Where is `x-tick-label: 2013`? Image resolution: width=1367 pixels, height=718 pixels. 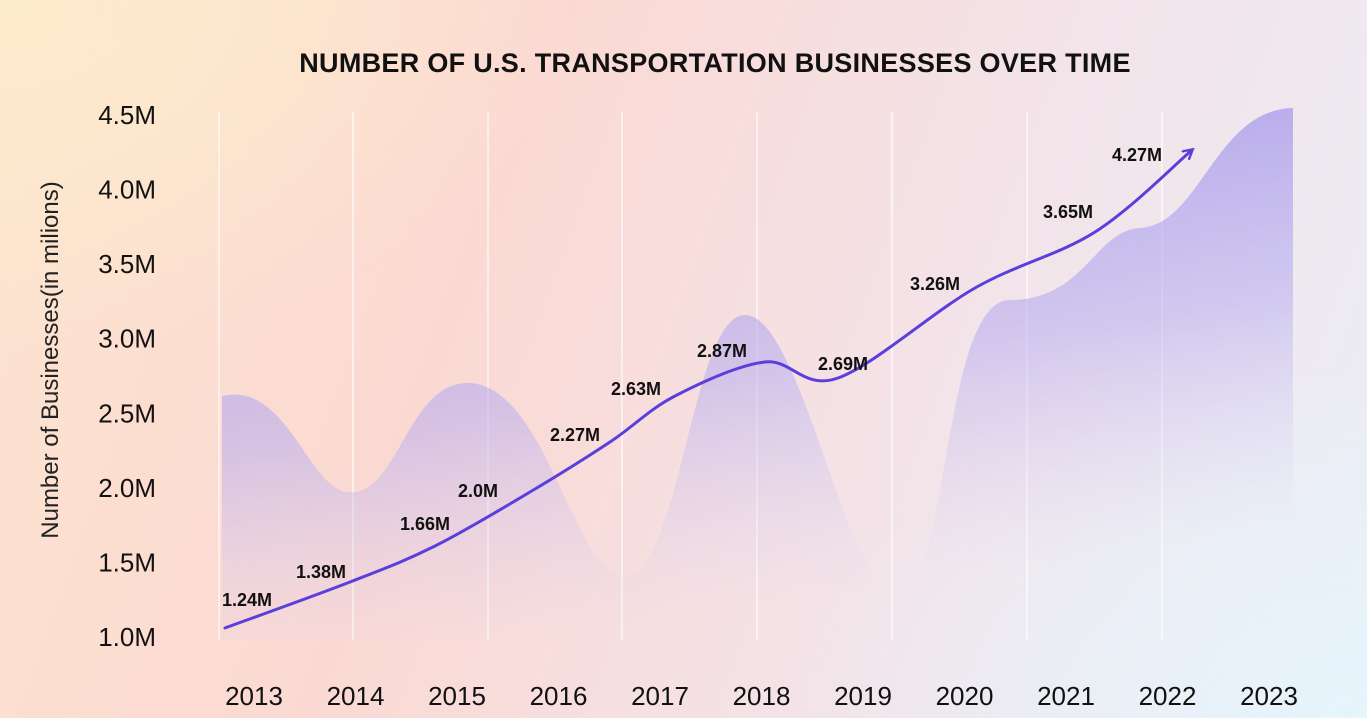
x-tick-label: 2013 is located at coordinates (254, 696).